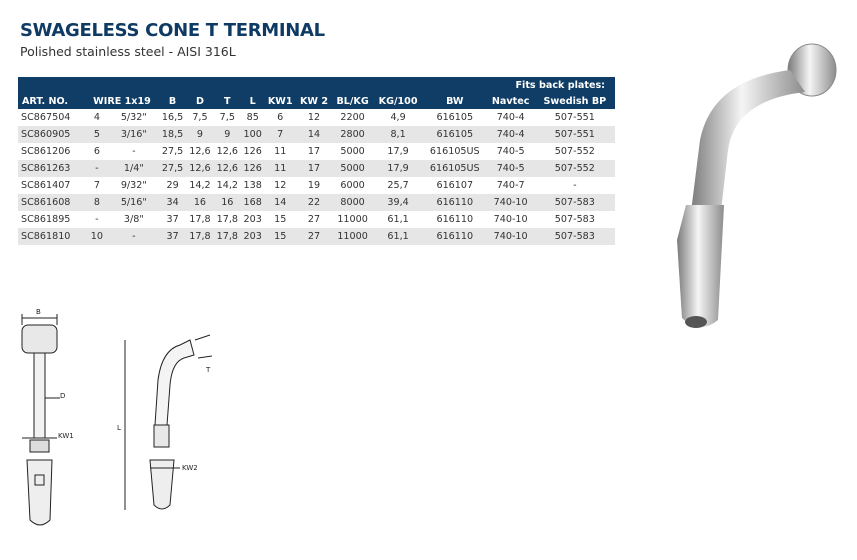 This screenshot has width=857, height=560. What do you see at coordinates (172, 236) in the screenshot?
I see `table-cell: 37` at bounding box center [172, 236].